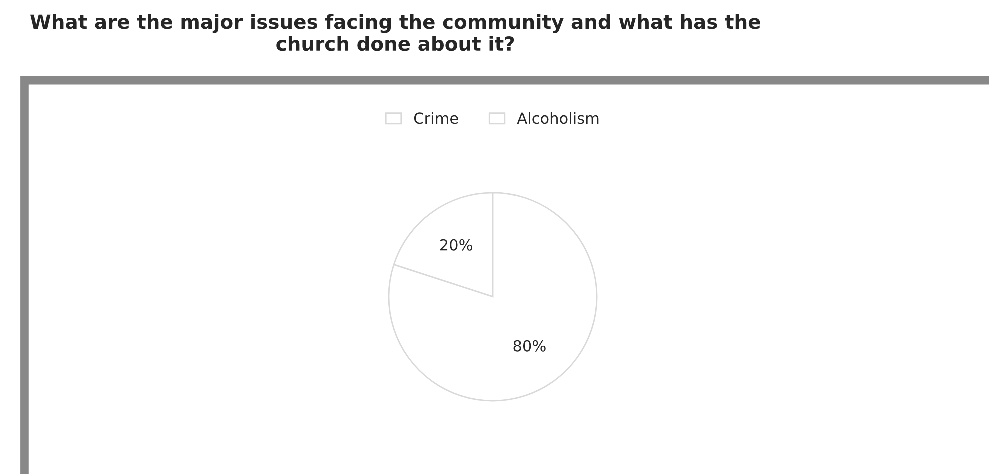  Describe the element at coordinates (530, 346) in the screenshot. I see `data-label: 80%` at that location.